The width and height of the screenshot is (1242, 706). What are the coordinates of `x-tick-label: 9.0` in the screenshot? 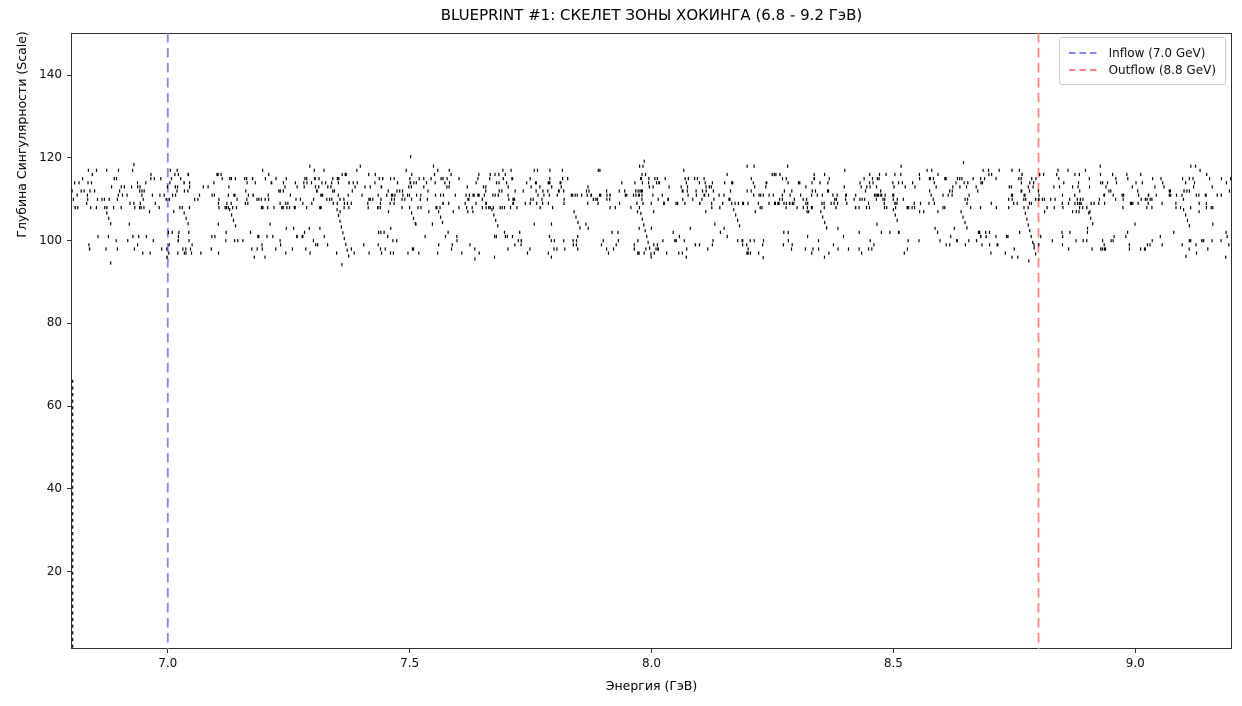 It's located at (1135, 663).